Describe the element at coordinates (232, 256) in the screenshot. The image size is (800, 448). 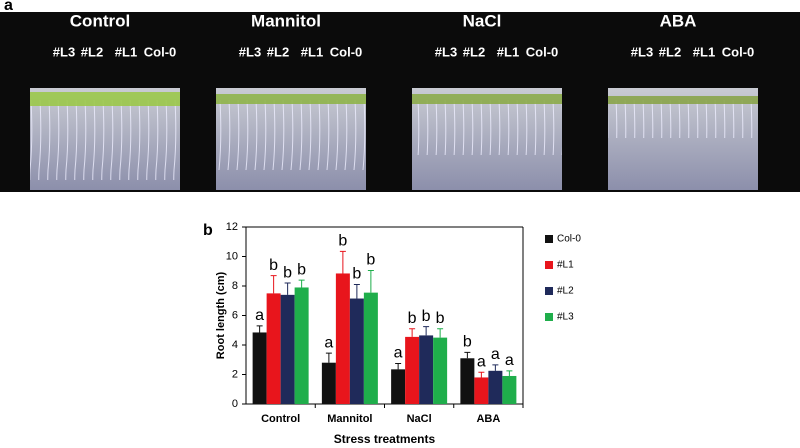
I see `y-tick-label: 10` at that location.